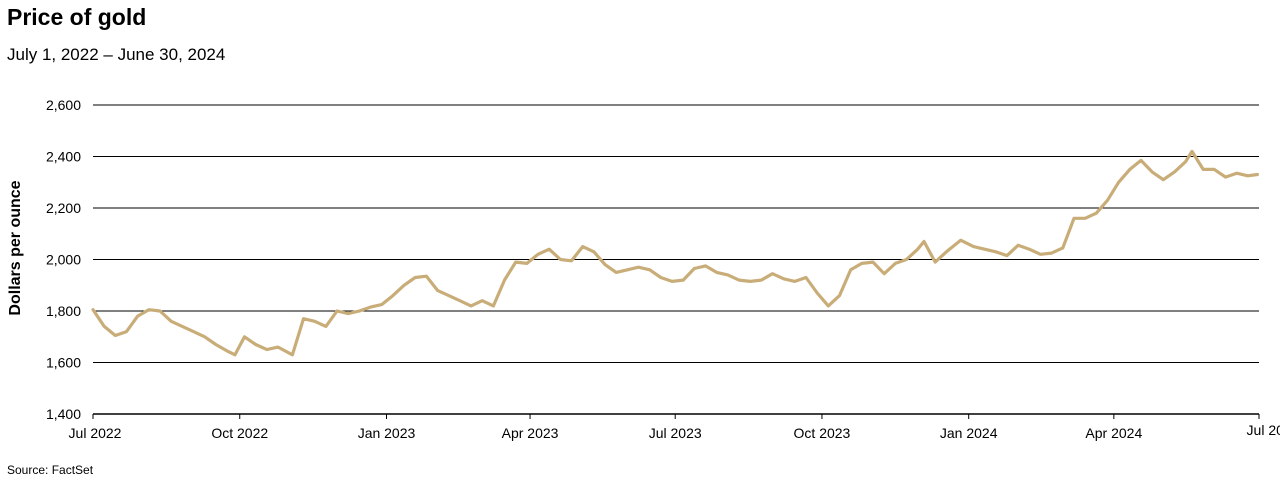 The width and height of the screenshot is (1280, 482). I want to click on x-tick-label: Jan 2024, so click(969, 433).